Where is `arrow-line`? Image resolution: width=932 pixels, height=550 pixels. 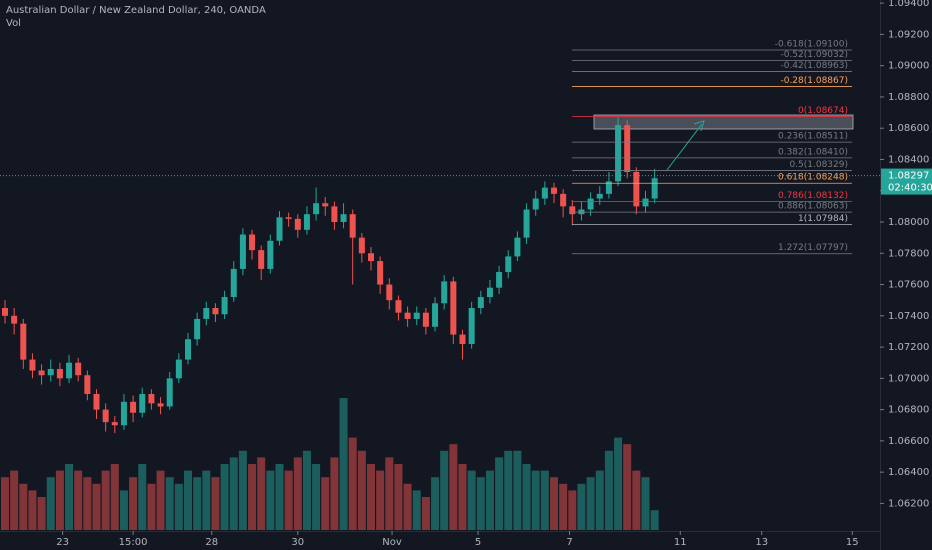
arrow-line is located at coordinates (684, 147).